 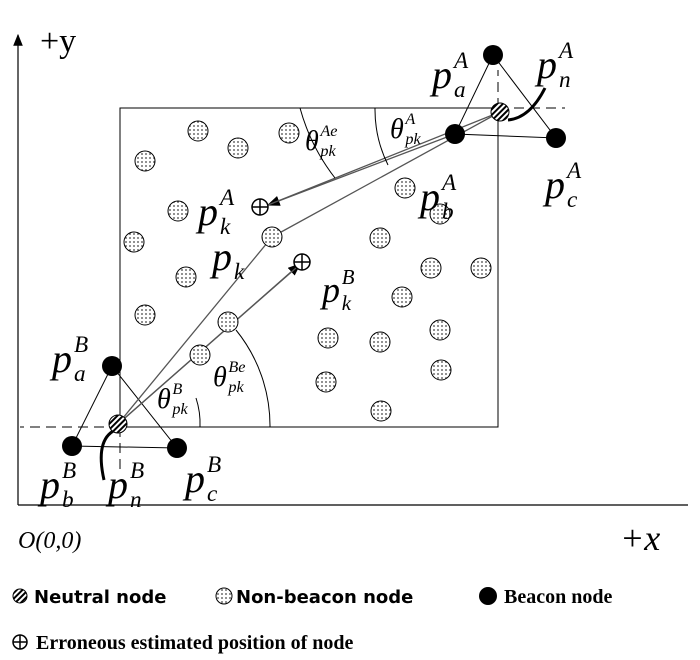 What do you see at coordinates (58, 41) in the screenshot?
I see `y-axis-label: +y` at bounding box center [58, 41].